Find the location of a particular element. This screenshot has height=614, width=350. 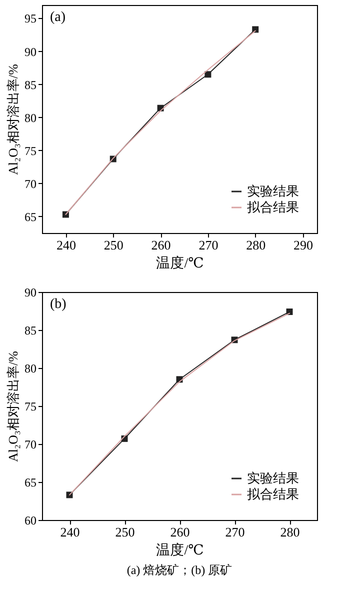

annotation: (b) is located at coordinates (58, 304).